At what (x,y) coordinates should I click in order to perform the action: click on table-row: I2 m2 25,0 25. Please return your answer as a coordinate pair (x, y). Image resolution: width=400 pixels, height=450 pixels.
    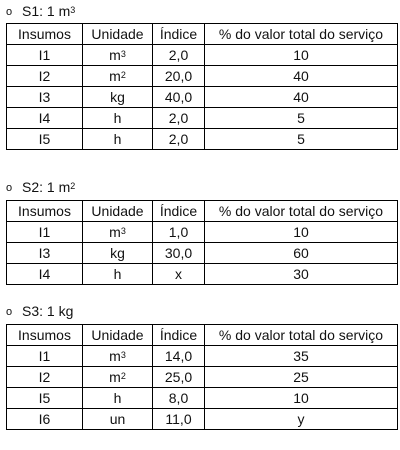
    Looking at the image, I should click on (202, 377).